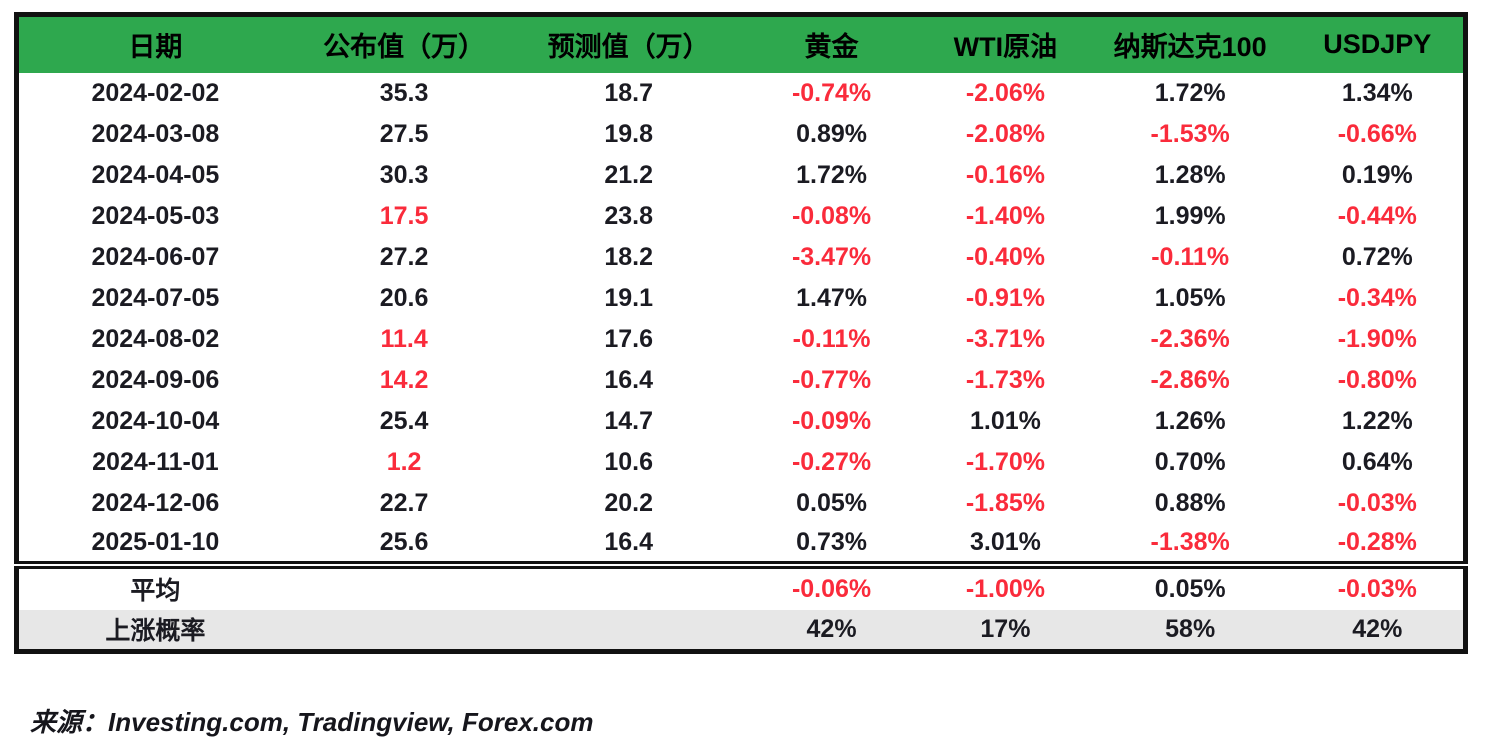  Describe the element at coordinates (831, 380) in the screenshot. I see `value-cell: -0.77%` at that location.